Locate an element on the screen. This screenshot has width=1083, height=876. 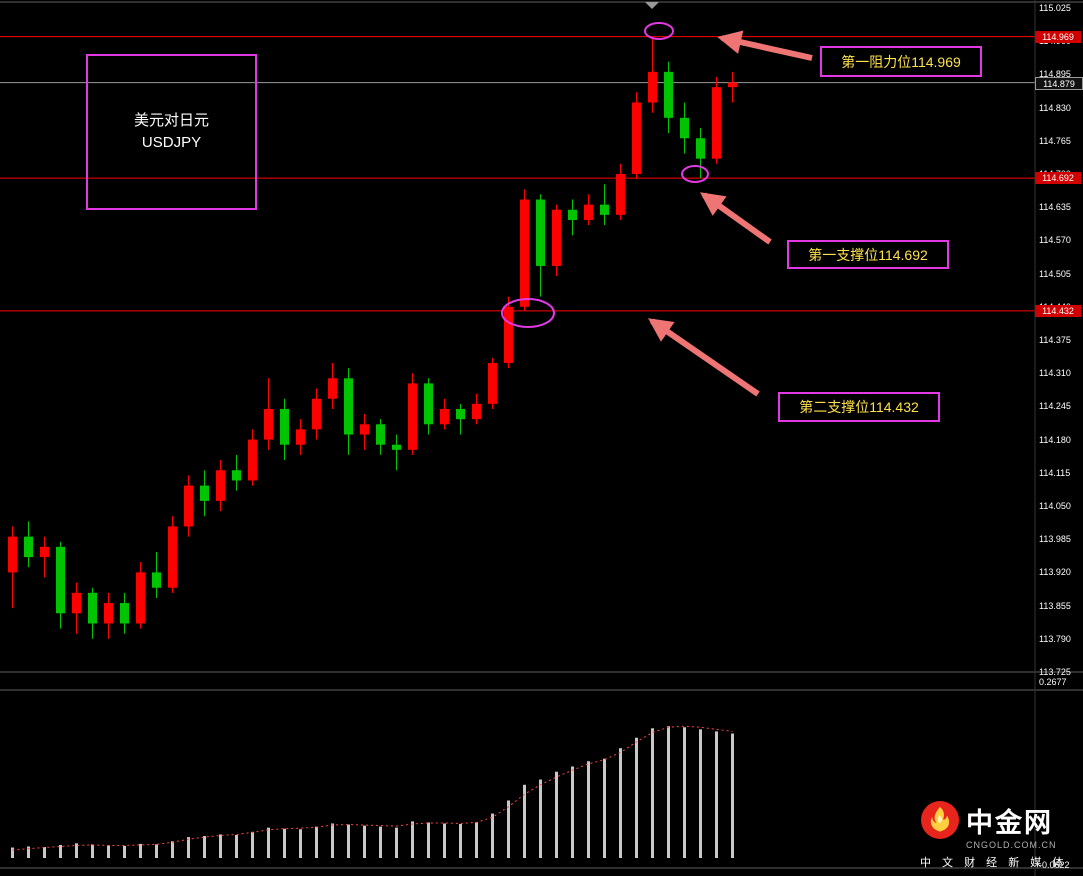
indicator-min-label: -0.0622 is located at coordinates (1054, 865).